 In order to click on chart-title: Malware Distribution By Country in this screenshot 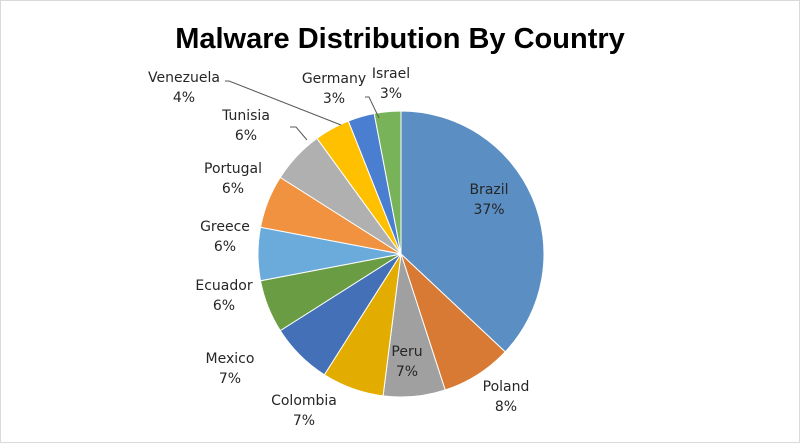, I will do `click(400, 39)`.